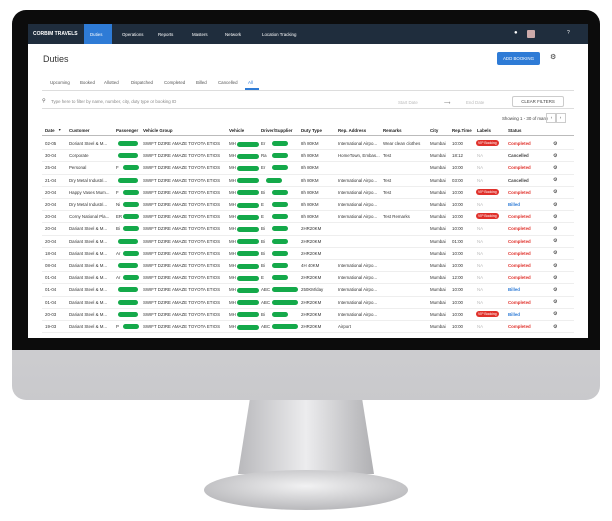 This screenshot has height=521, width=612. I want to click on remarks: Wear clean clothes, so click(402, 143).